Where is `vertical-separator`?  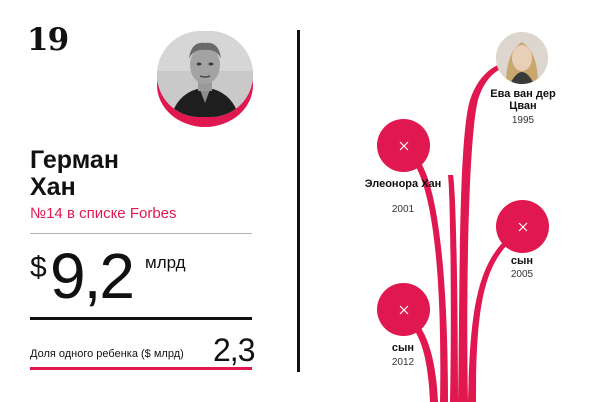
vertical-separator is located at coordinates (298, 201).